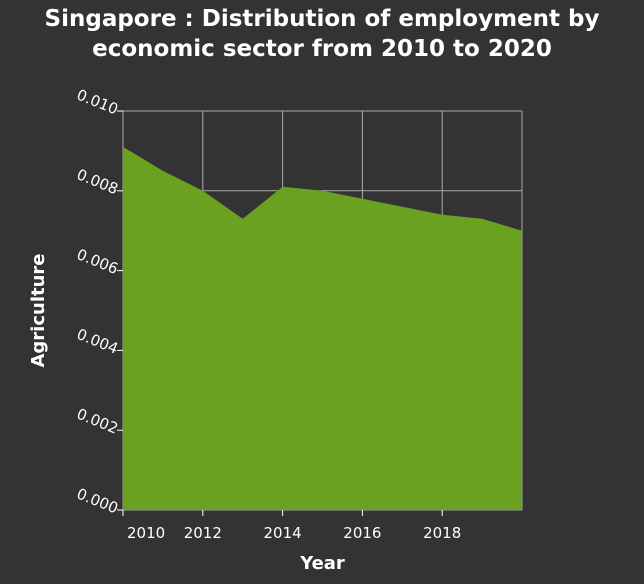  I want to click on y-tick-label-3: 0.006, so click(97, 261).